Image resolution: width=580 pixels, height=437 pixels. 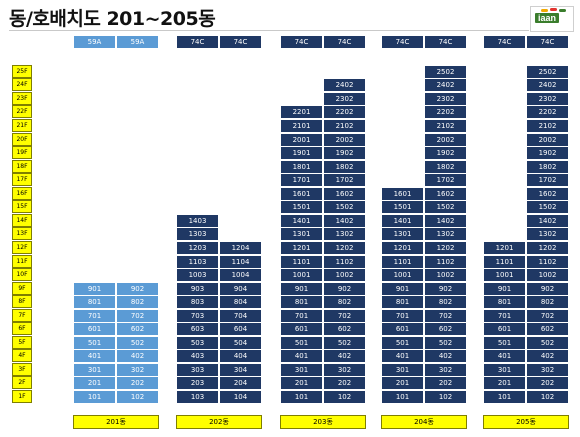 I want to click on unit-cell: 1502, so click(x=344, y=207).